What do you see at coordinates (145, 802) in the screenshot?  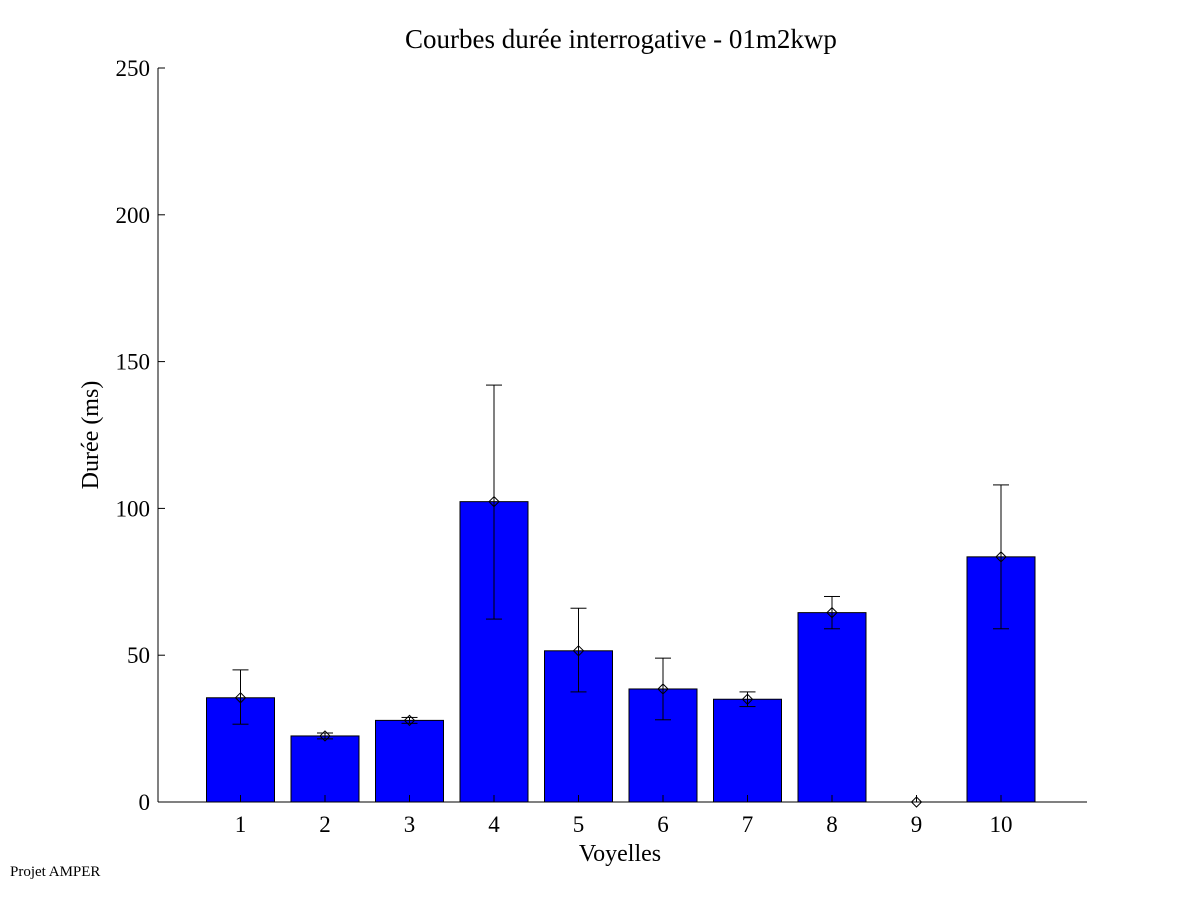 I see `y-tick-label: 0` at bounding box center [145, 802].